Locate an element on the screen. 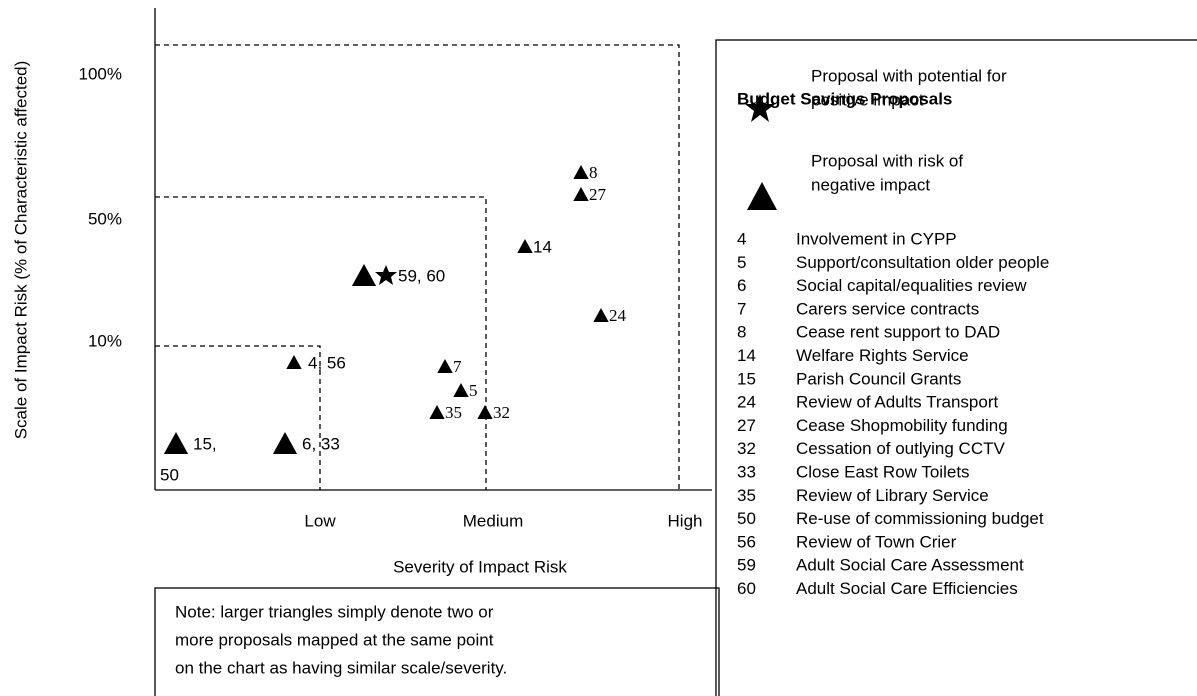 The image size is (1197, 696). point-label: 14 is located at coordinates (542, 246).